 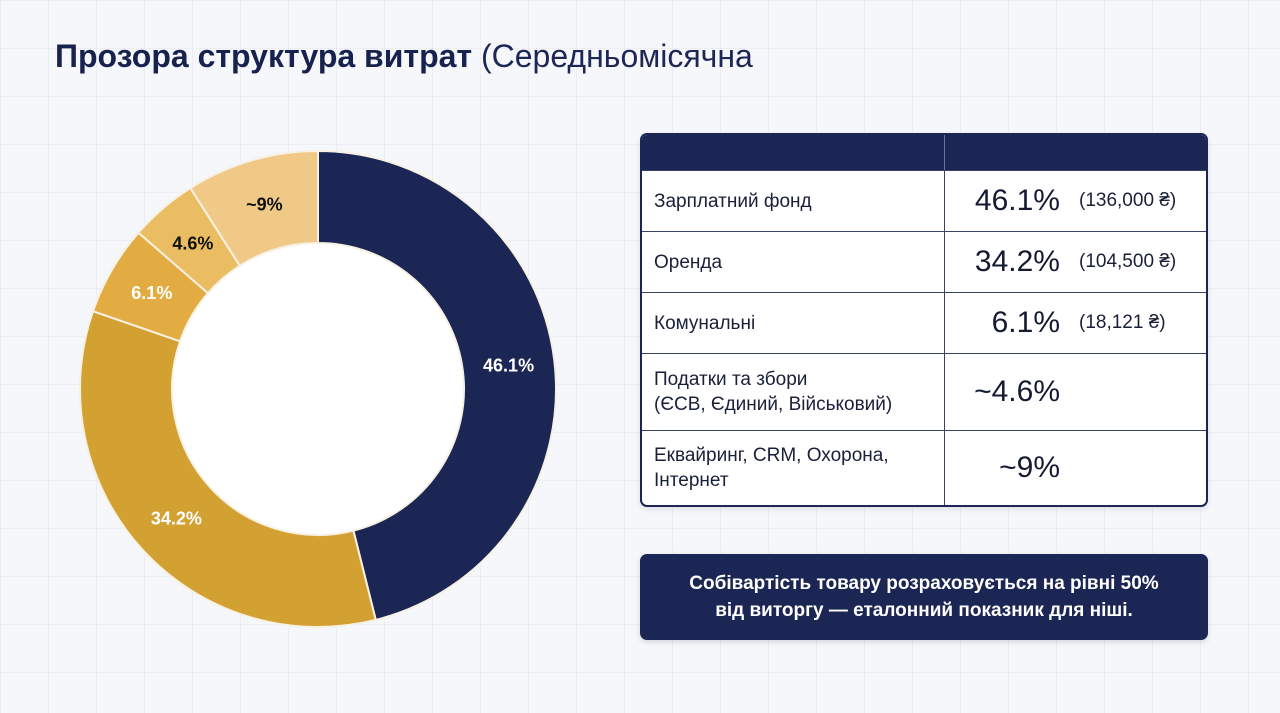 I want to click on title-sub: (Середньомісячна, so click(x=616, y=56).